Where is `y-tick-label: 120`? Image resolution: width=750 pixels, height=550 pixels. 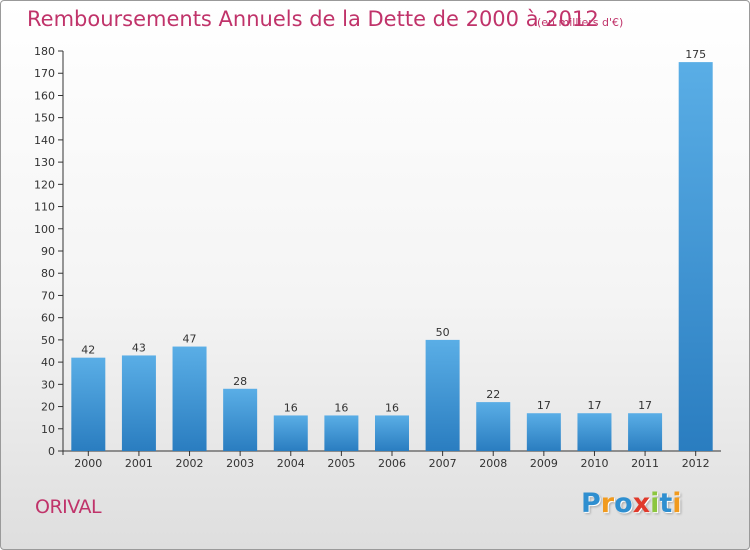
y-tick-label: 120 is located at coordinates (44, 184).